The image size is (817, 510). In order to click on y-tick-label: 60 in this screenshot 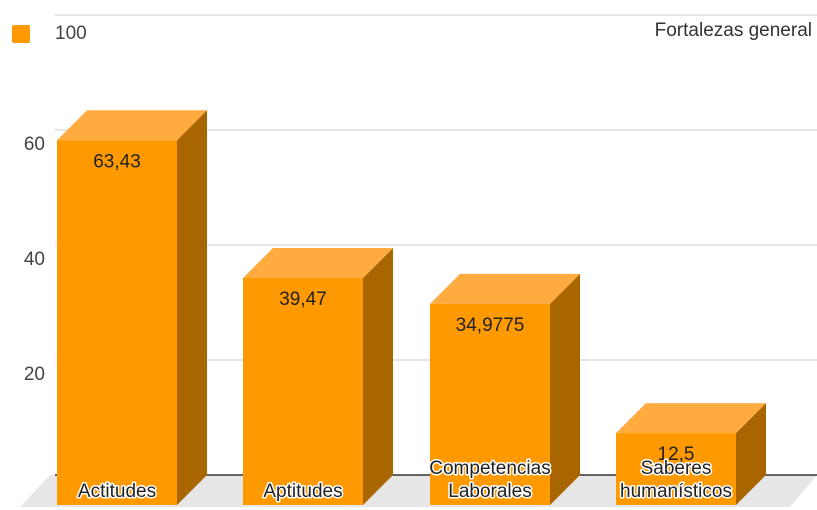, I will do `click(34, 144)`.